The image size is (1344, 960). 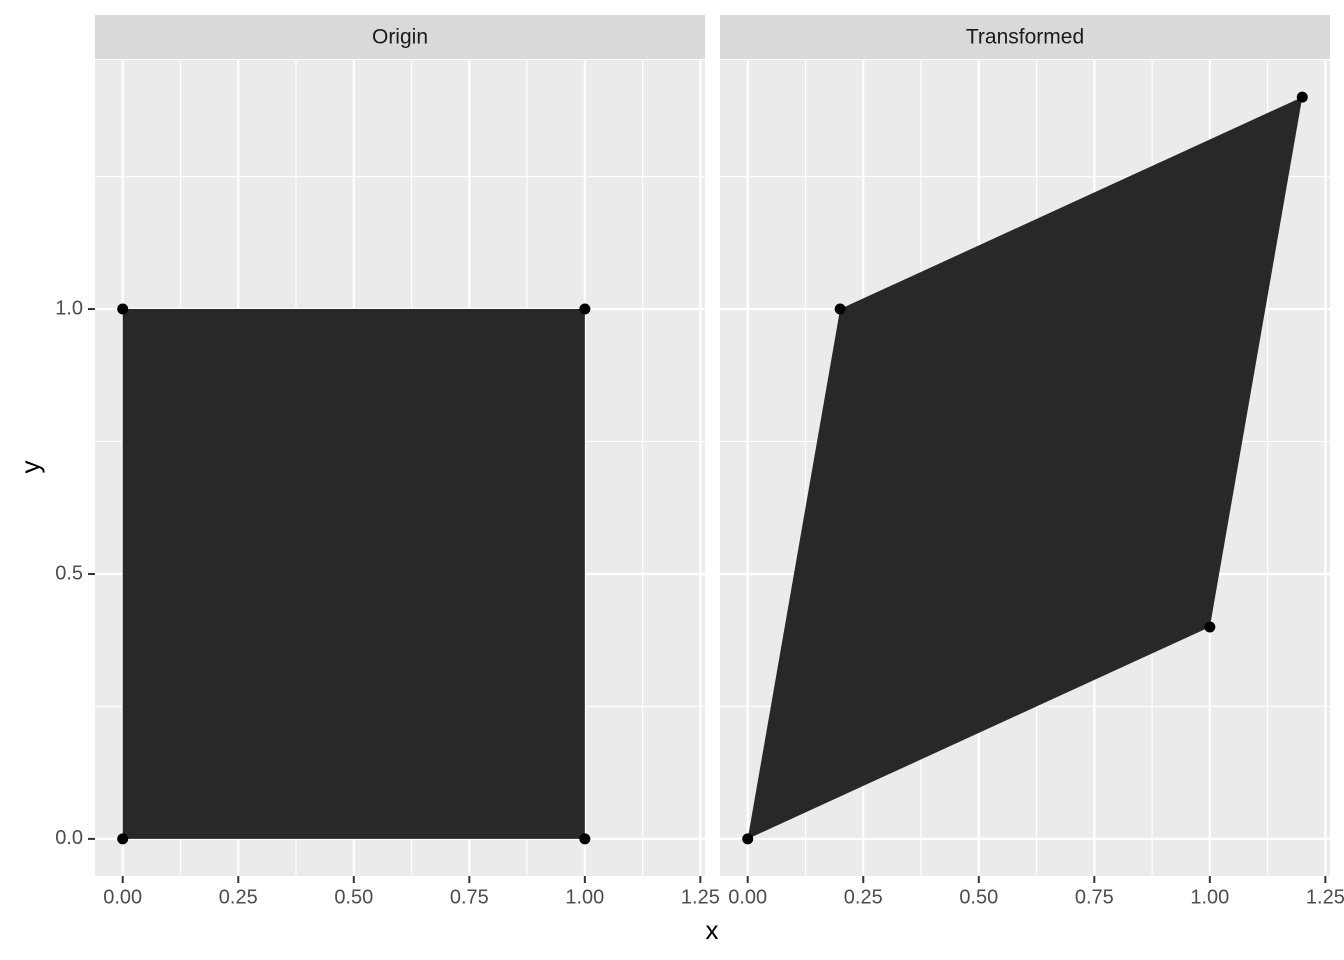 What do you see at coordinates (30, 467) in the screenshot?
I see `y-axis-title: y` at bounding box center [30, 467].